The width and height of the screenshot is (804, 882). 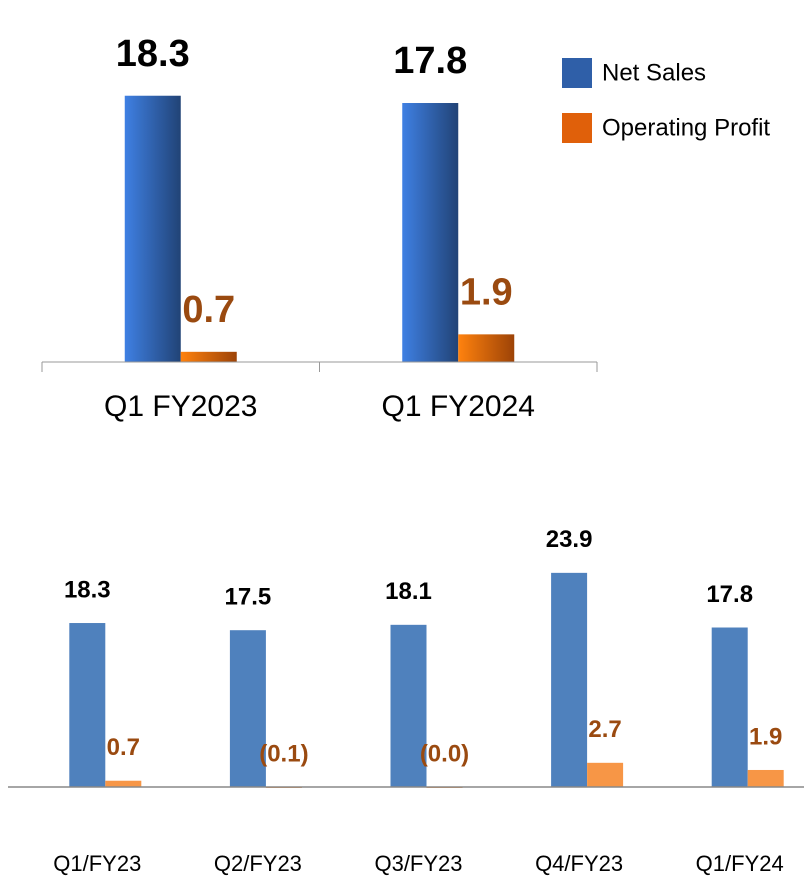 I want to click on x-tick-label: Q1/FY24, so click(x=740, y=863).